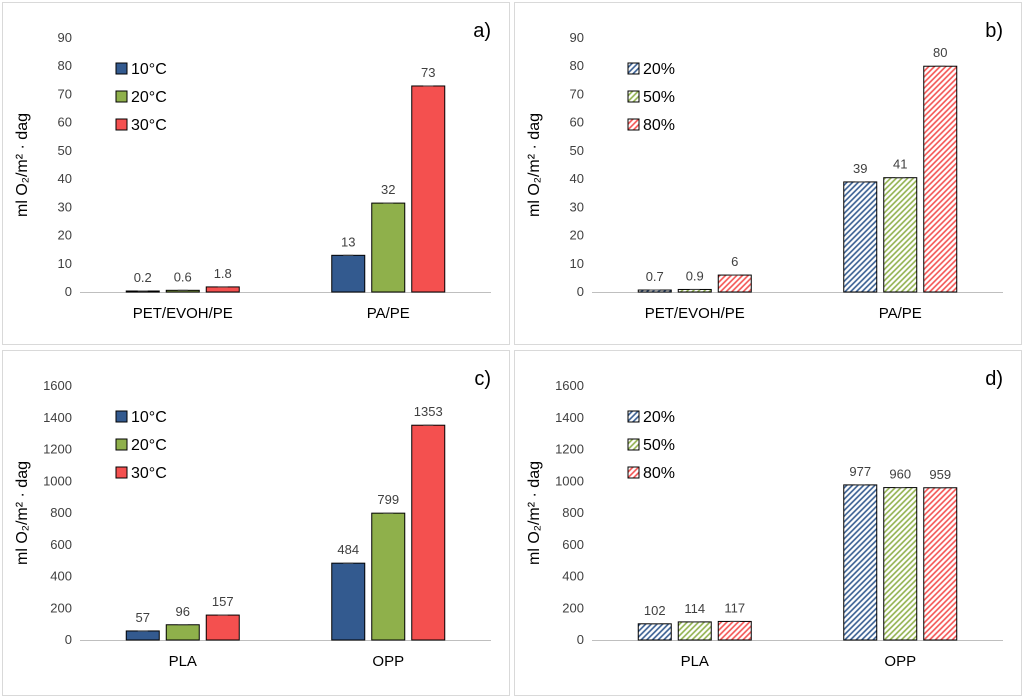 The width and height of the screenshot is (1024, 698). I want to click on bar-20°C-OPP, so click(388, 576).